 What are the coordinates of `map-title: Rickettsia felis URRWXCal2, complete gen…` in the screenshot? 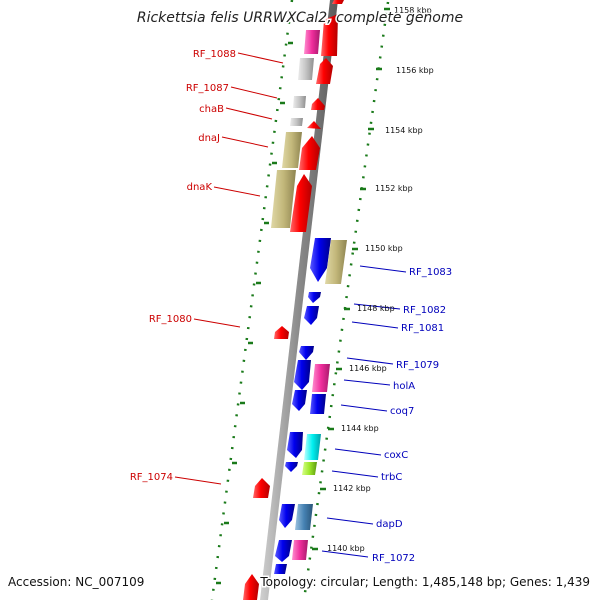 It's located at (300, 18).